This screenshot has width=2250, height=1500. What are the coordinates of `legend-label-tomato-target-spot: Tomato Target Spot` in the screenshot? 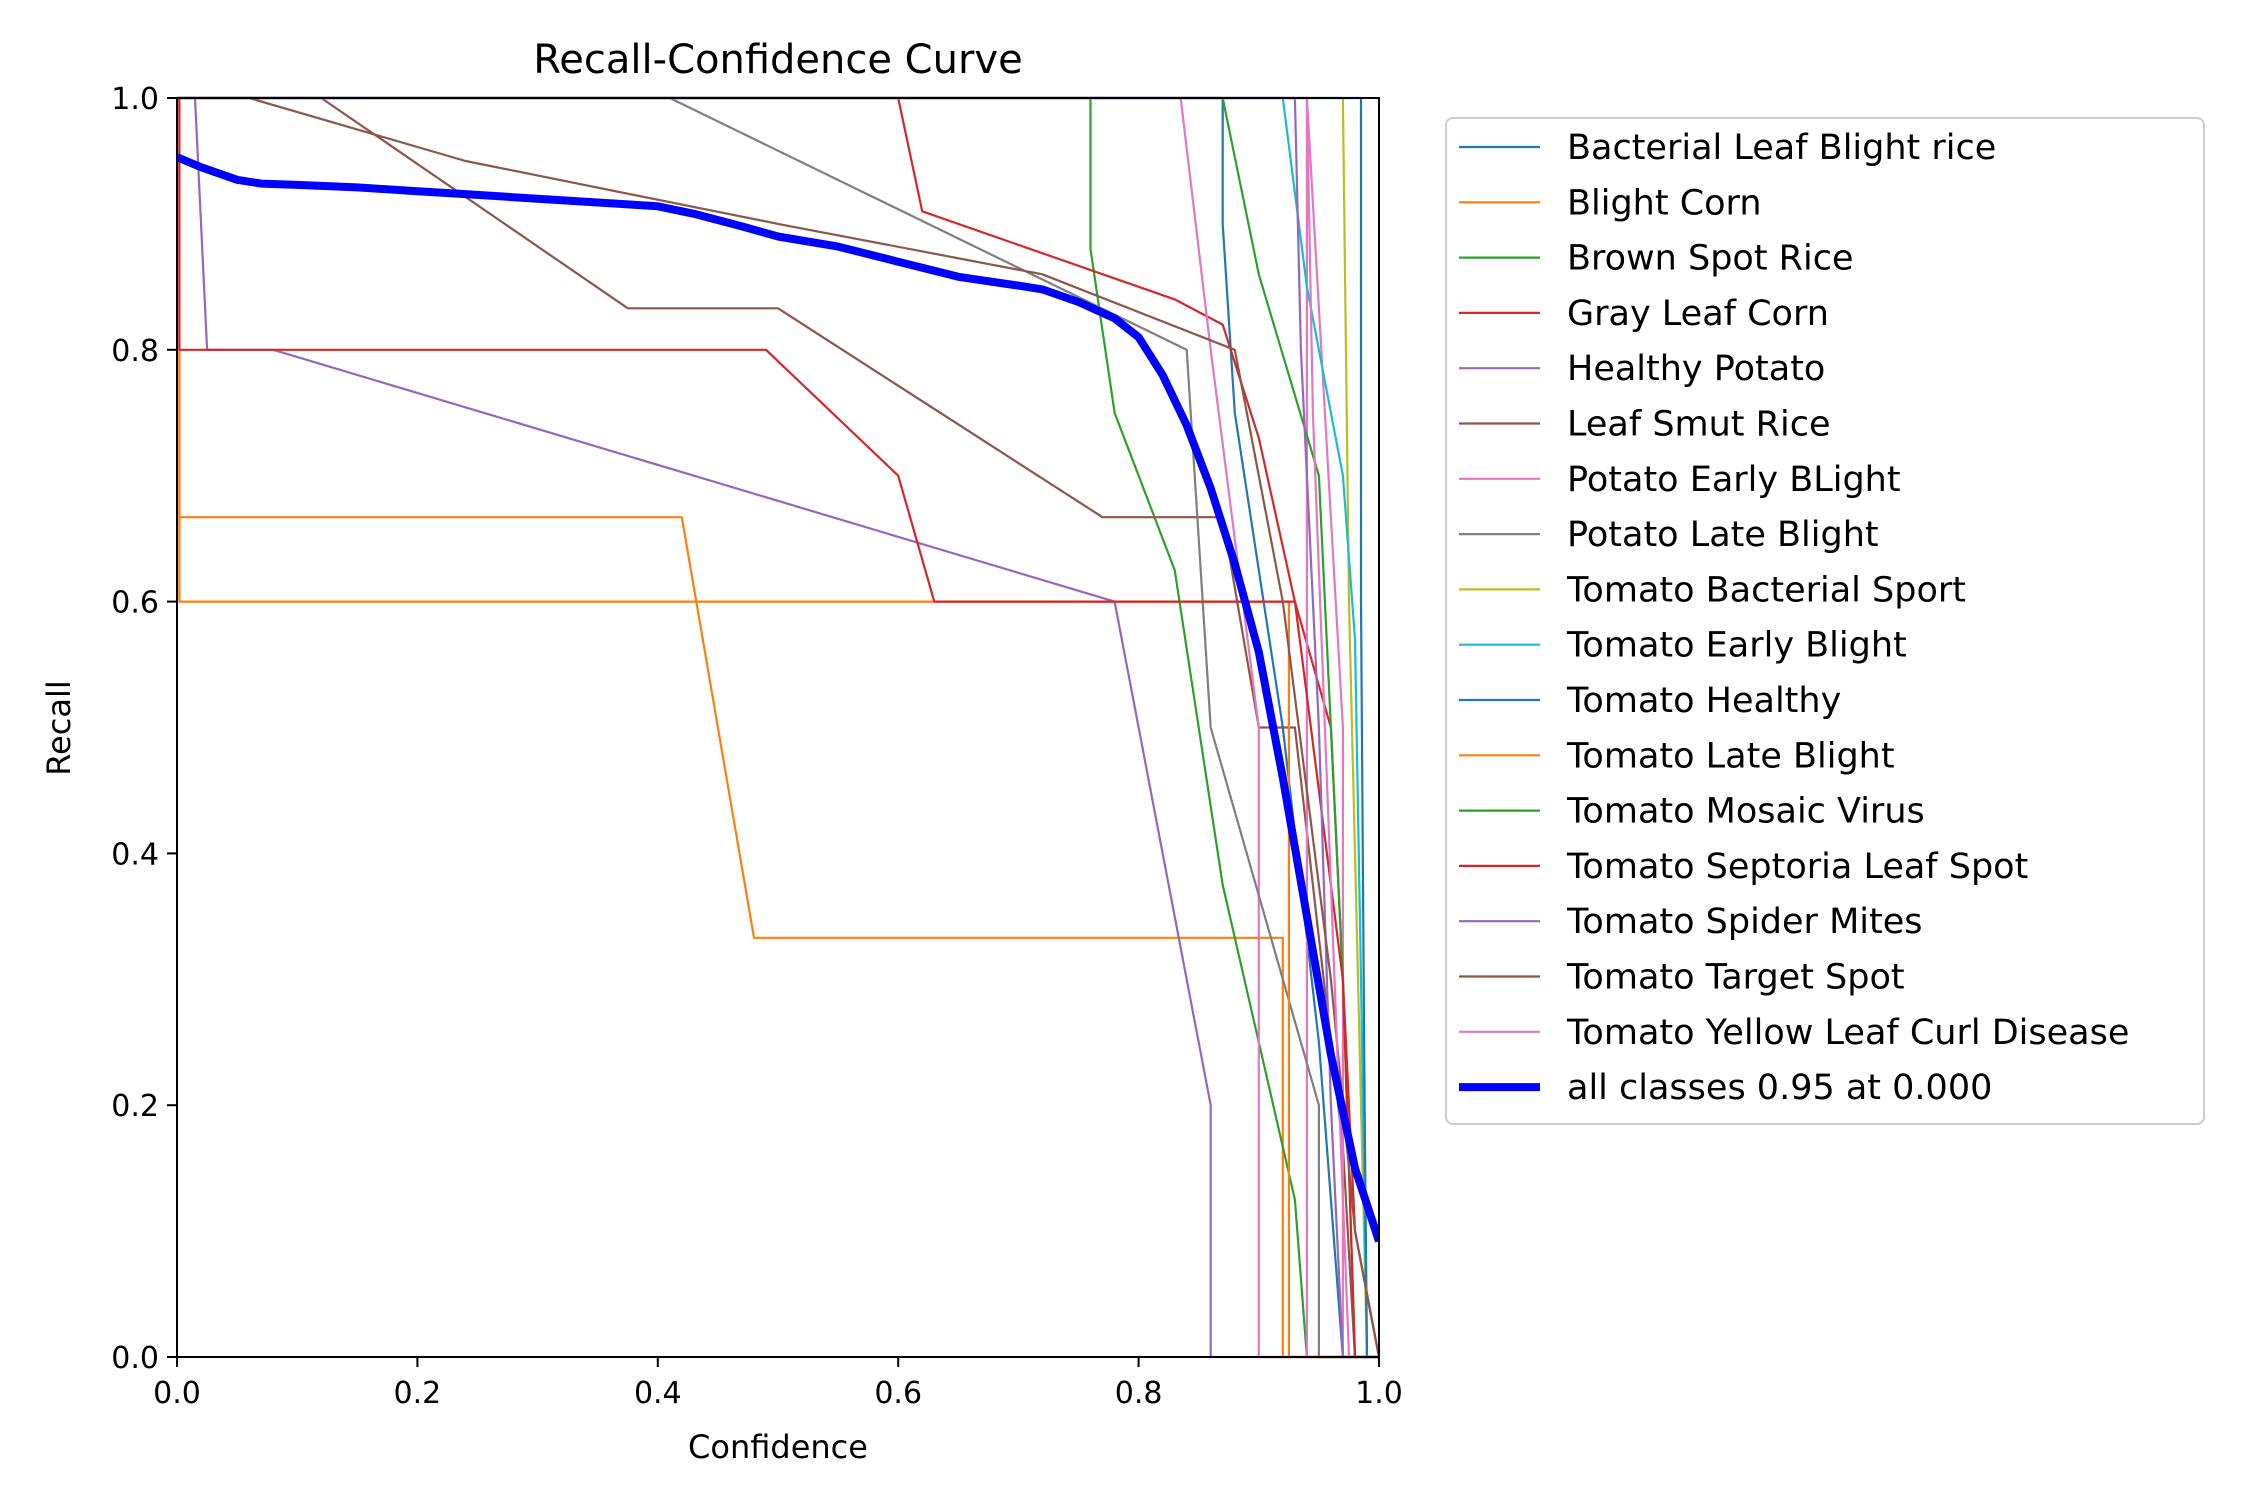 It's located at (1735, 978).